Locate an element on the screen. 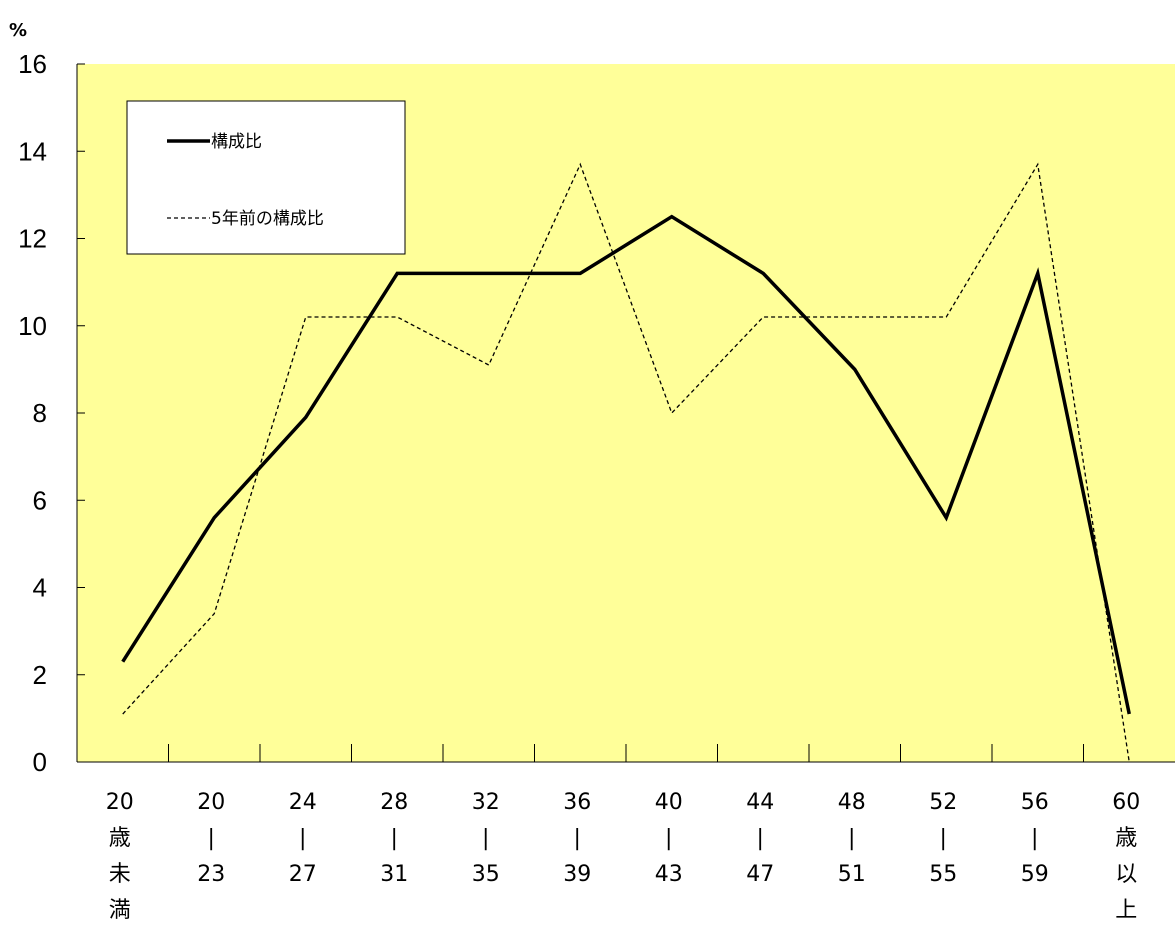 Image resolution: width=1175 pixels, height=949 pixels. x-tick-label: 24 is located at coordinates (303, 802).